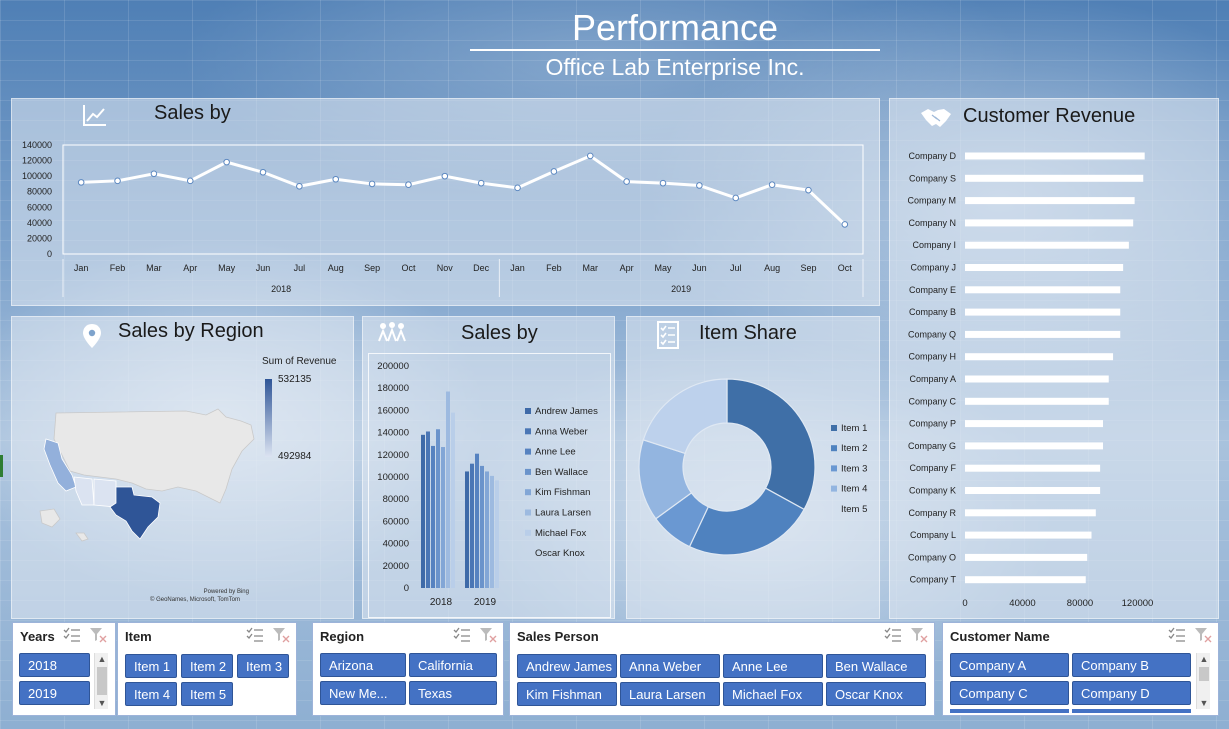 The width and height of the screenshot is (1229, 729). Describe the element at coordinates (685, 416) in the screenshot. I see `donut-slice` at that location.